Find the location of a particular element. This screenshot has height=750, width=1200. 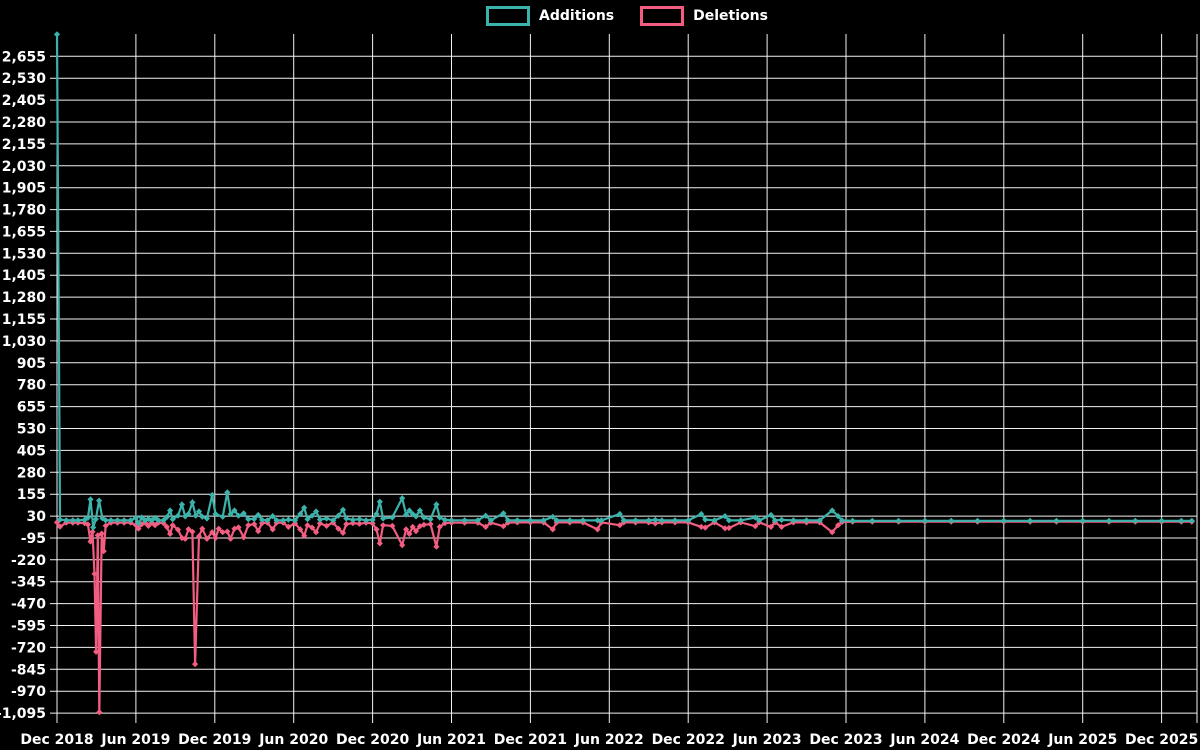

svg-text: -220 is located at coordinates (28, 561).